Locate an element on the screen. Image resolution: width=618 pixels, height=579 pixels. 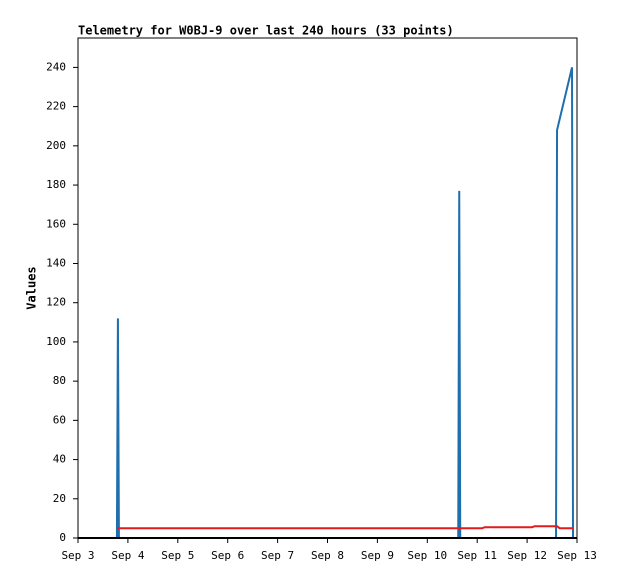
y-tick-label: 240 is located at coordinates (56, 66).